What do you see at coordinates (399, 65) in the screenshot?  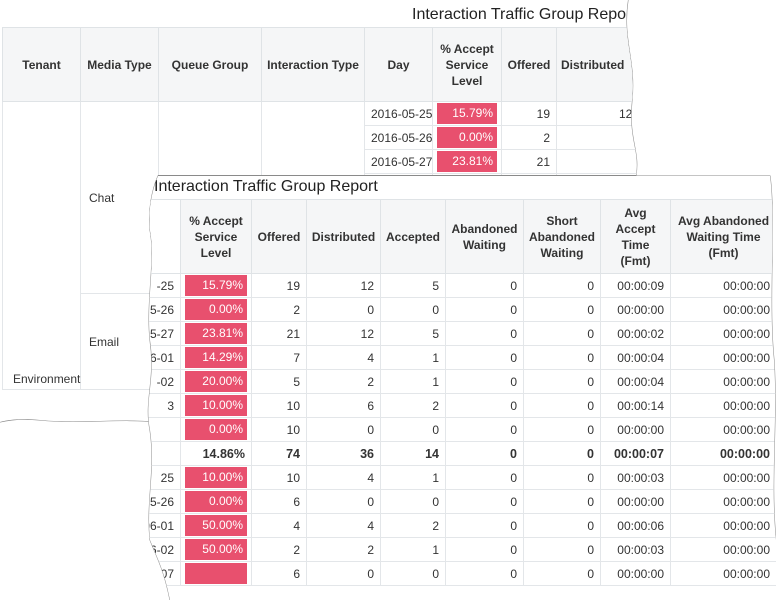 I see `header-day: Day` at bounding box center [399, 65].